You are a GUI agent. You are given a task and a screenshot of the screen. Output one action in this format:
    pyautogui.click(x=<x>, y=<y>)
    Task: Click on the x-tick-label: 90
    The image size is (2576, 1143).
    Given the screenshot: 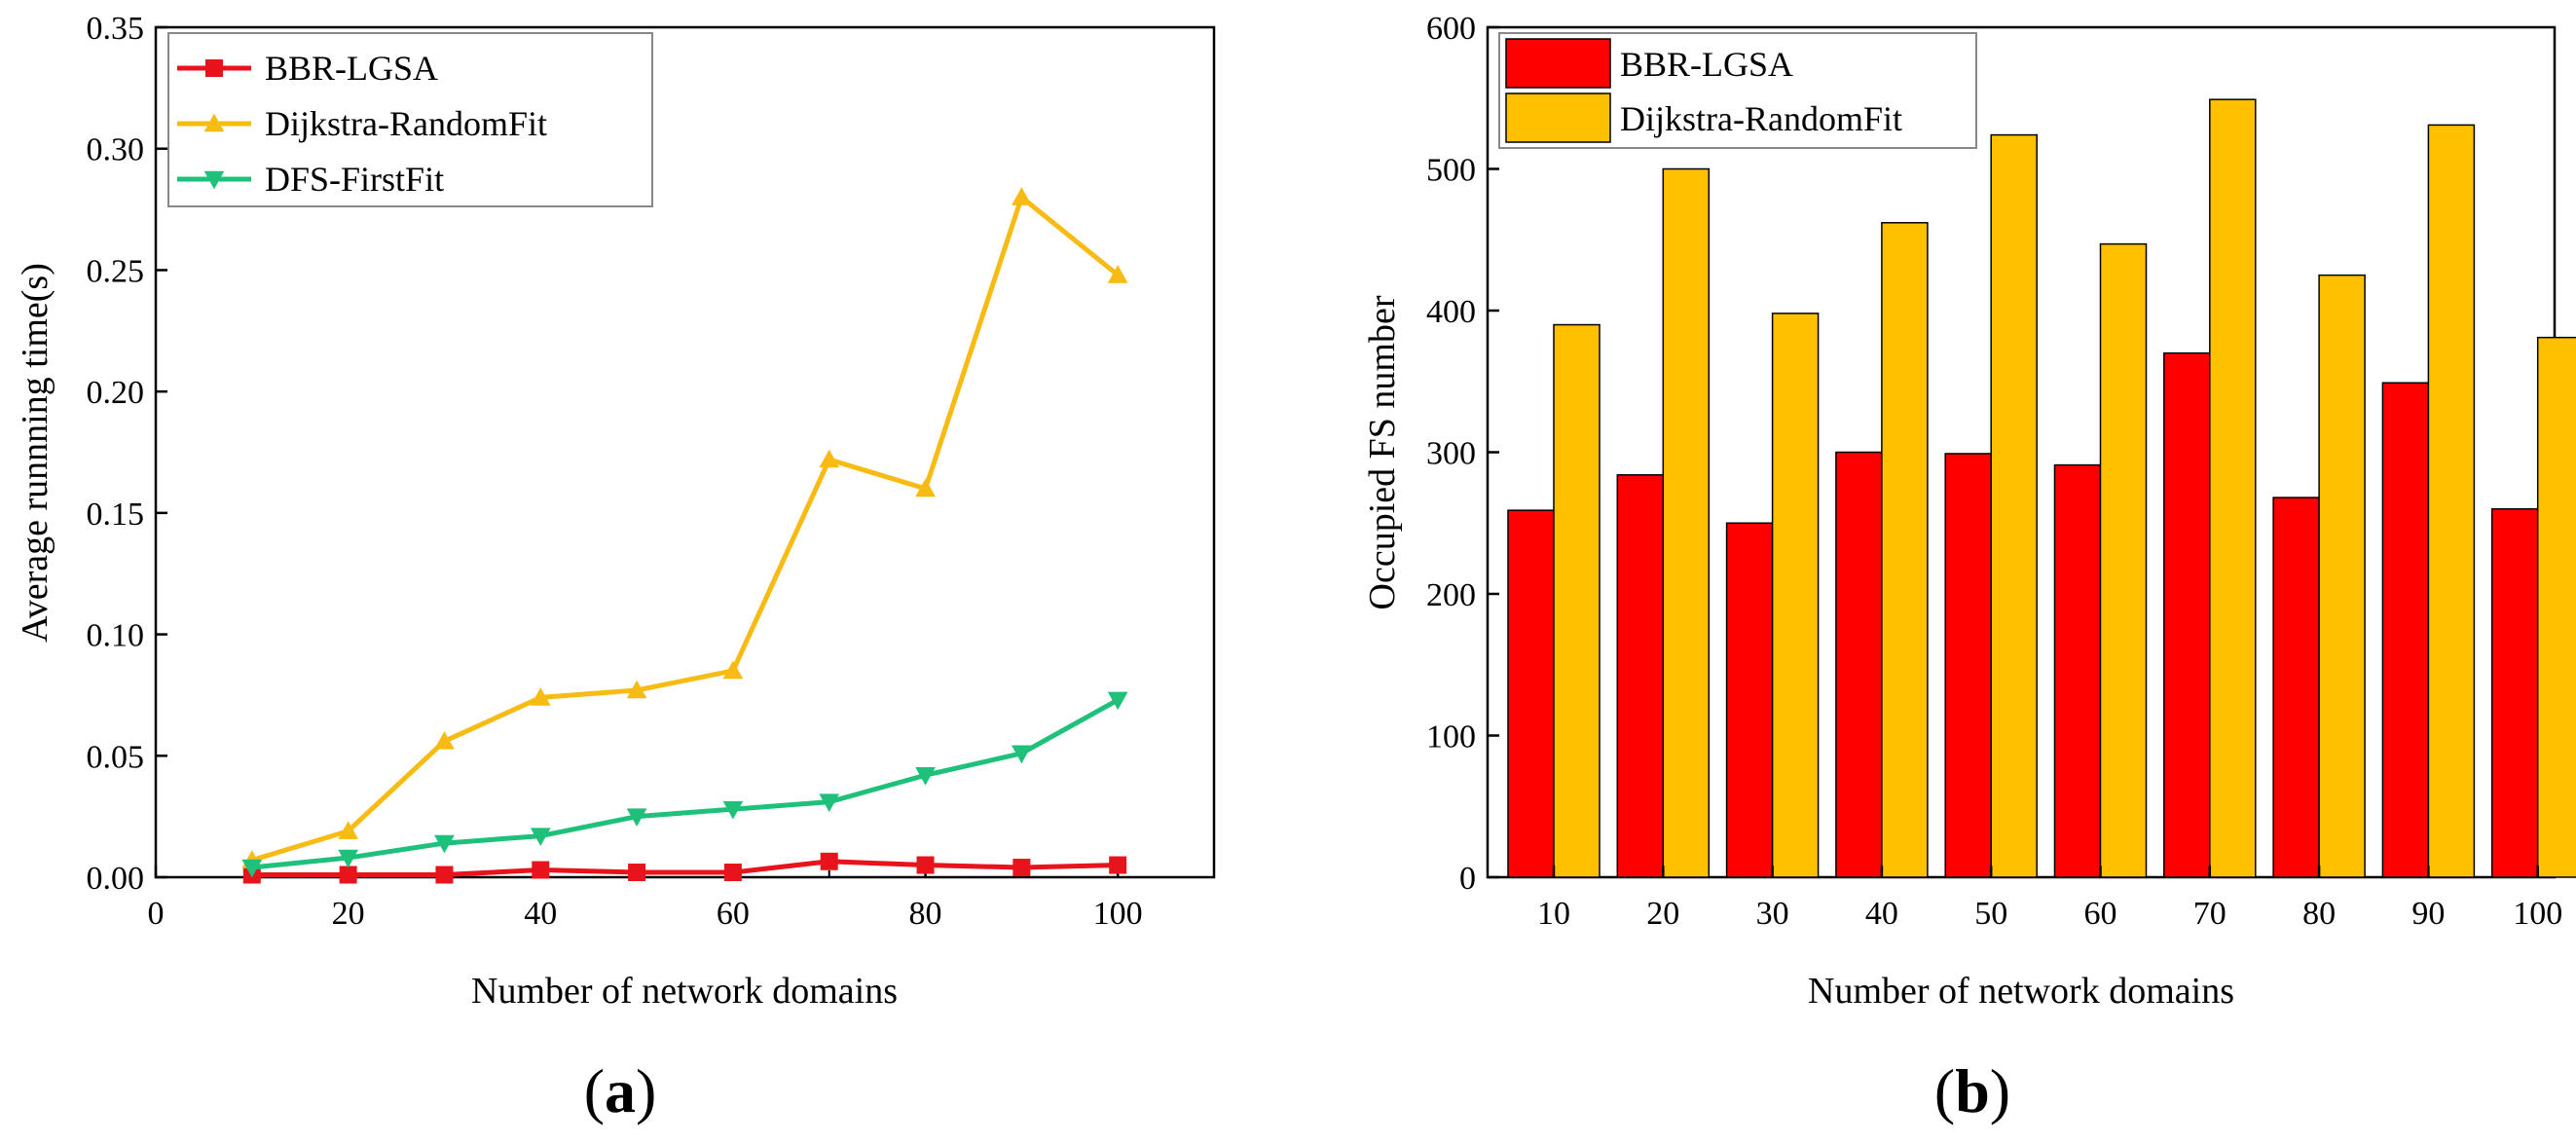 What is the action you would take?
    pyautogui.click(x=2428, y=914)
    